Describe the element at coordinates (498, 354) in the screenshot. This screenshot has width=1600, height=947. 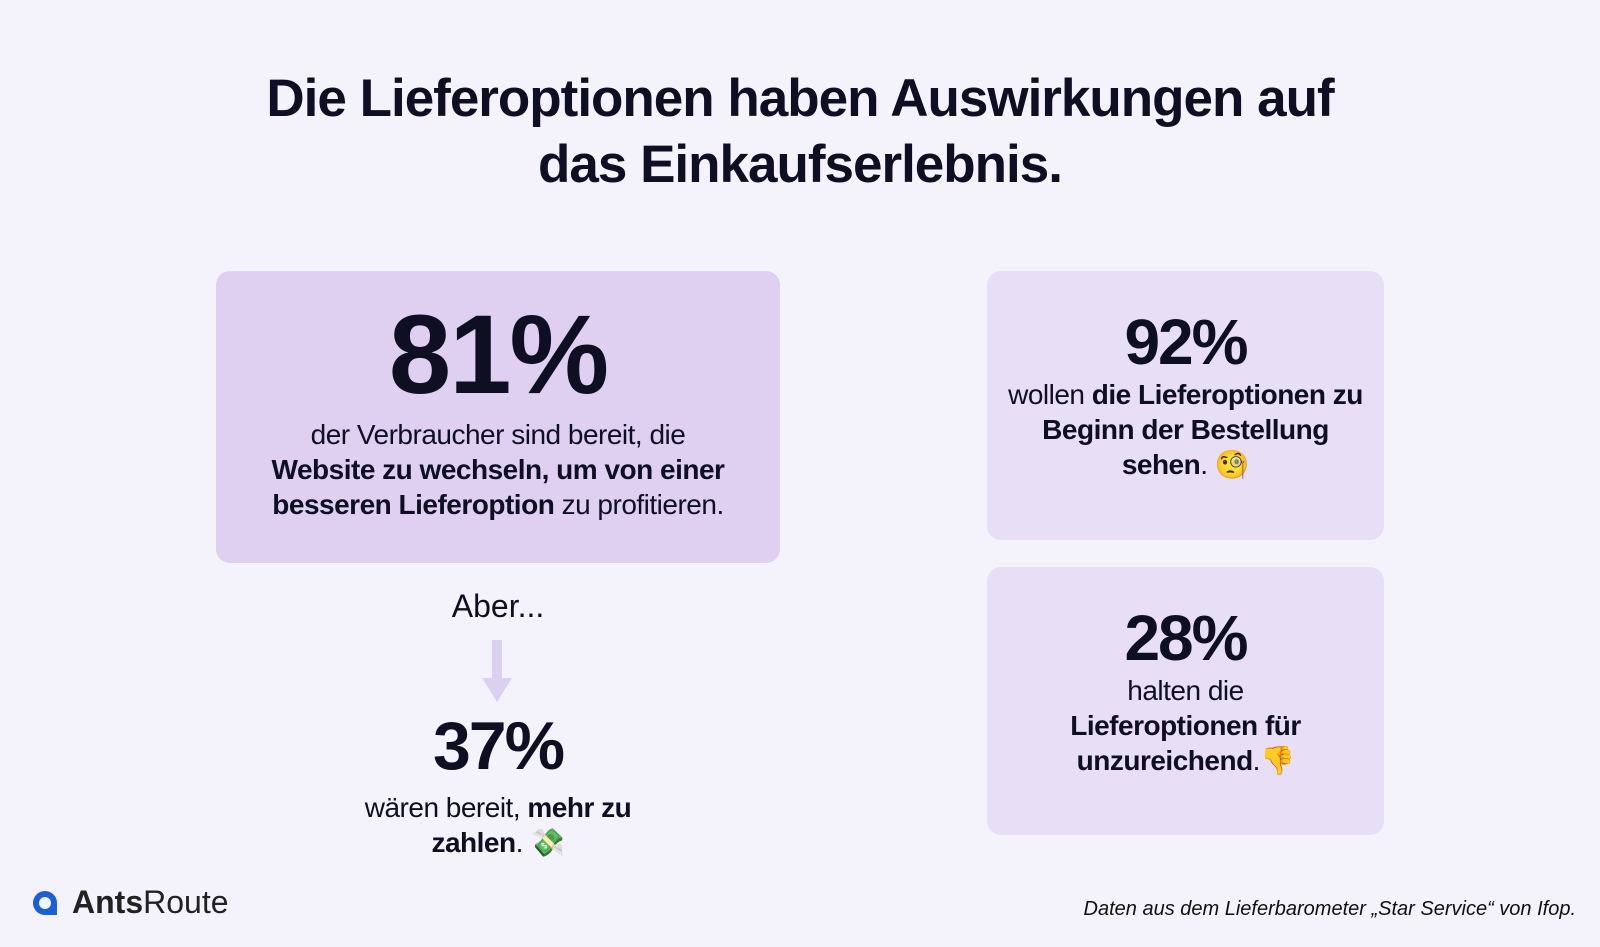
I see `stat-value: 81%` at that location.